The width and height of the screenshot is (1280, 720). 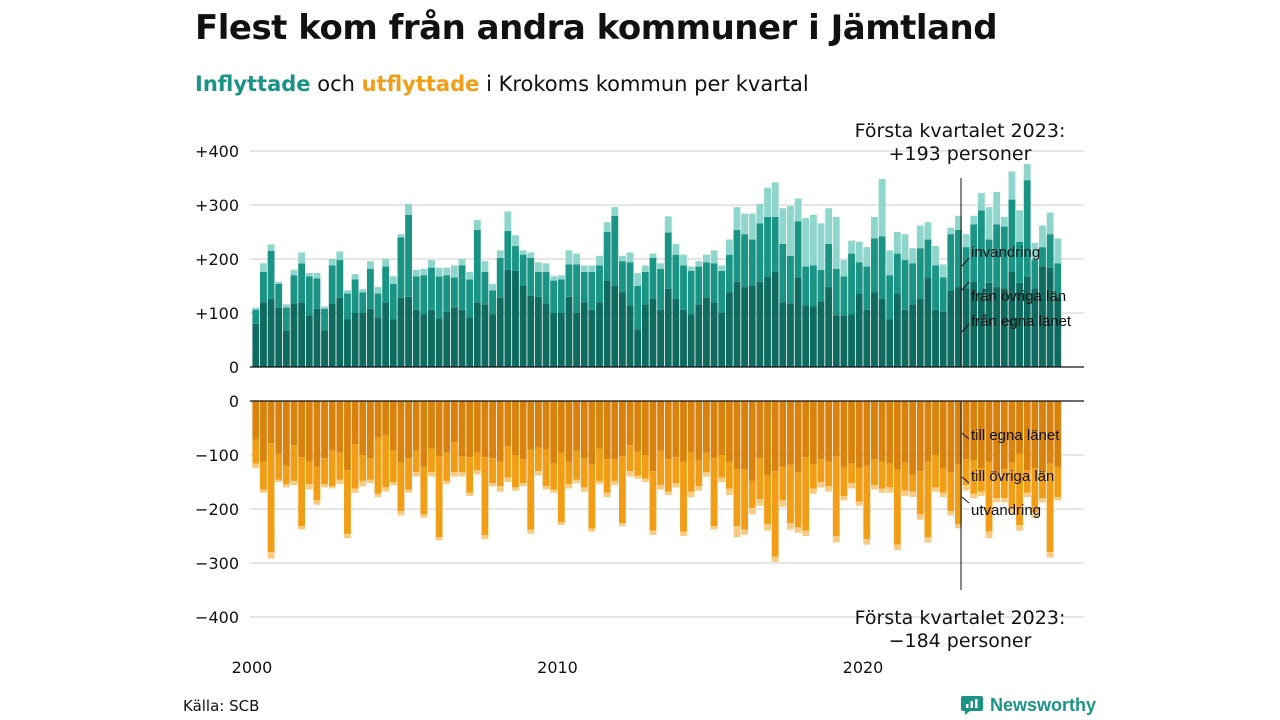 What do you see at coordinates (1012, 476) in the screenshot?
I see `lower-series-label: till övriga län` at bounding box center [1012, 476].